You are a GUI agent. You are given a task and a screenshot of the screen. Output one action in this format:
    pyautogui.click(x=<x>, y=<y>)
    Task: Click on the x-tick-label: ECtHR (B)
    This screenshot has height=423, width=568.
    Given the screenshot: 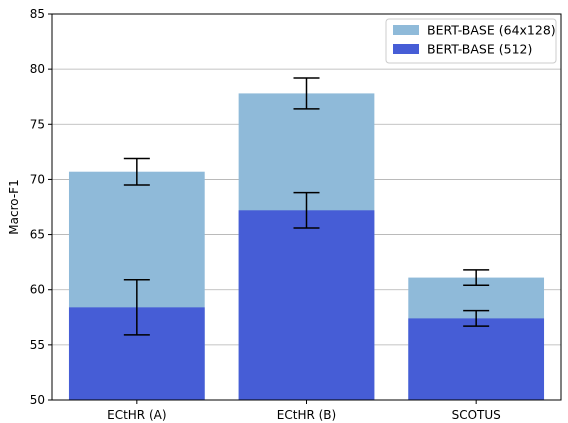 What is the action you would take?
    pyautogui.click(x=306, y=415)
    